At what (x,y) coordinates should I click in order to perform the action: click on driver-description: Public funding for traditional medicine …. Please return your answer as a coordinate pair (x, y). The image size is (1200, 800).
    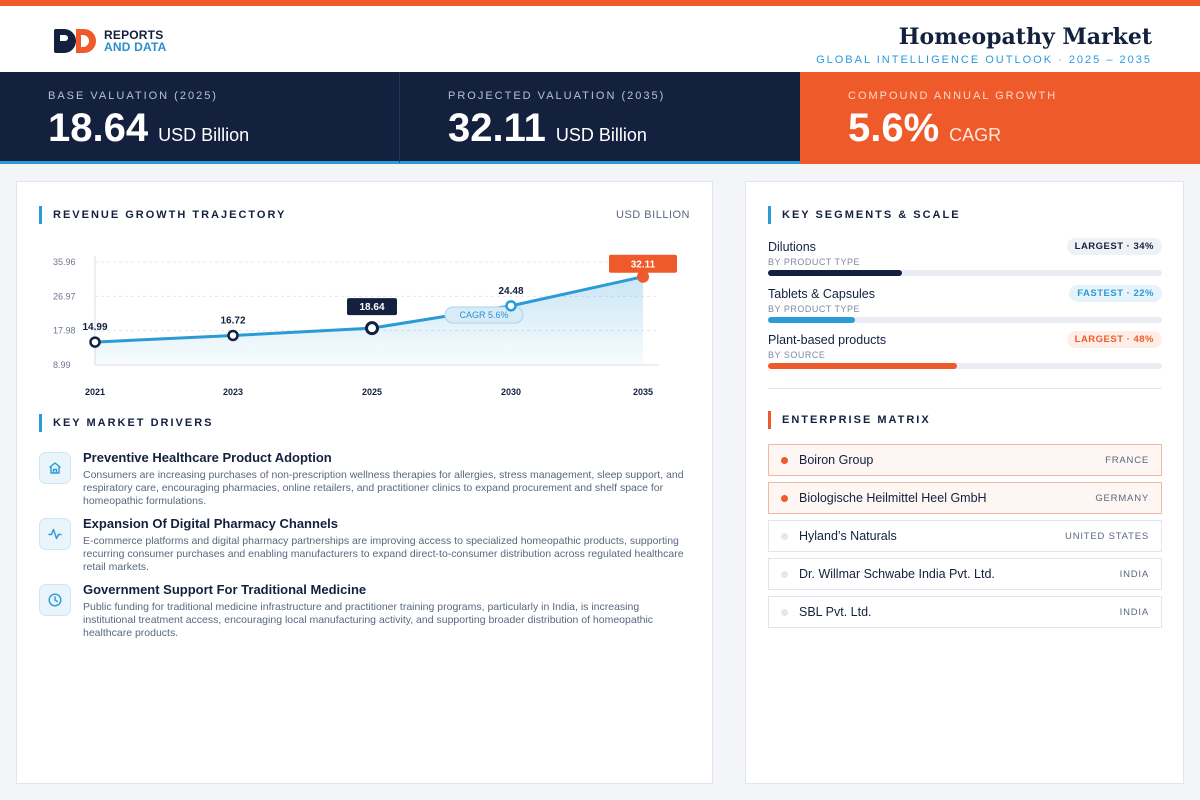
    Looking at the image, I should click on (368, 620).